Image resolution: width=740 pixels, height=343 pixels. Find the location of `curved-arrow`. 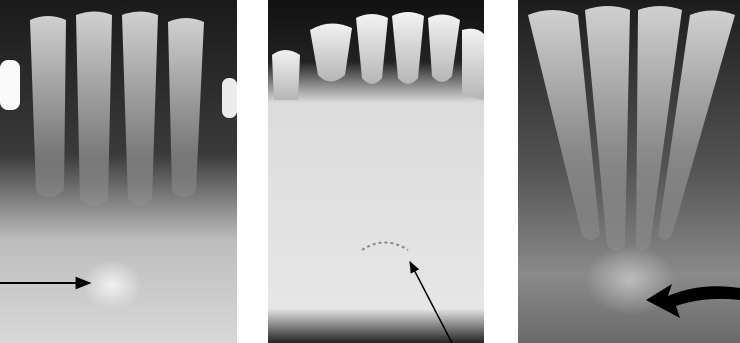

curved-arrow is located at coordinates (693, 301).